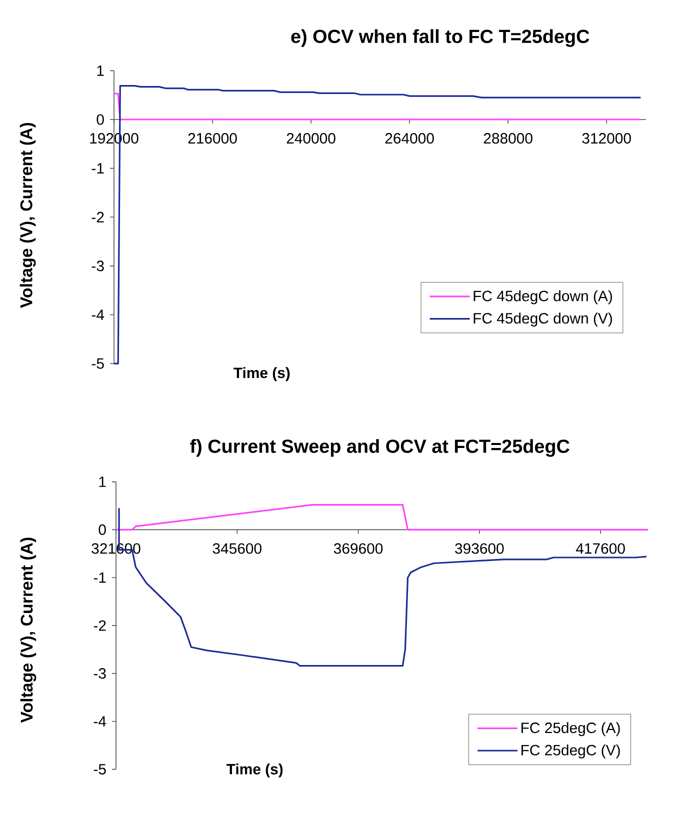 The height and width of the screenshot is (813, 689). Describe the element at coordinates (571, 729) in the screenshot. I see `legend-label: FC 25degC (A)` at that location.